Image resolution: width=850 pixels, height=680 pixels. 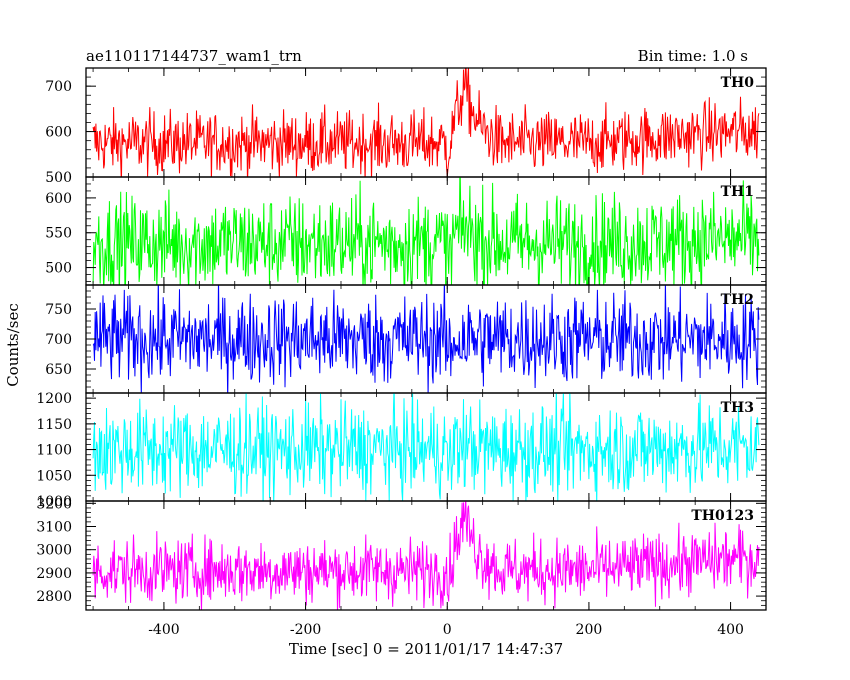 What do you see at coordinates (305, 630) in the screenshot?
I see `x-tick-label: -200` at bounding box center [305, 630].